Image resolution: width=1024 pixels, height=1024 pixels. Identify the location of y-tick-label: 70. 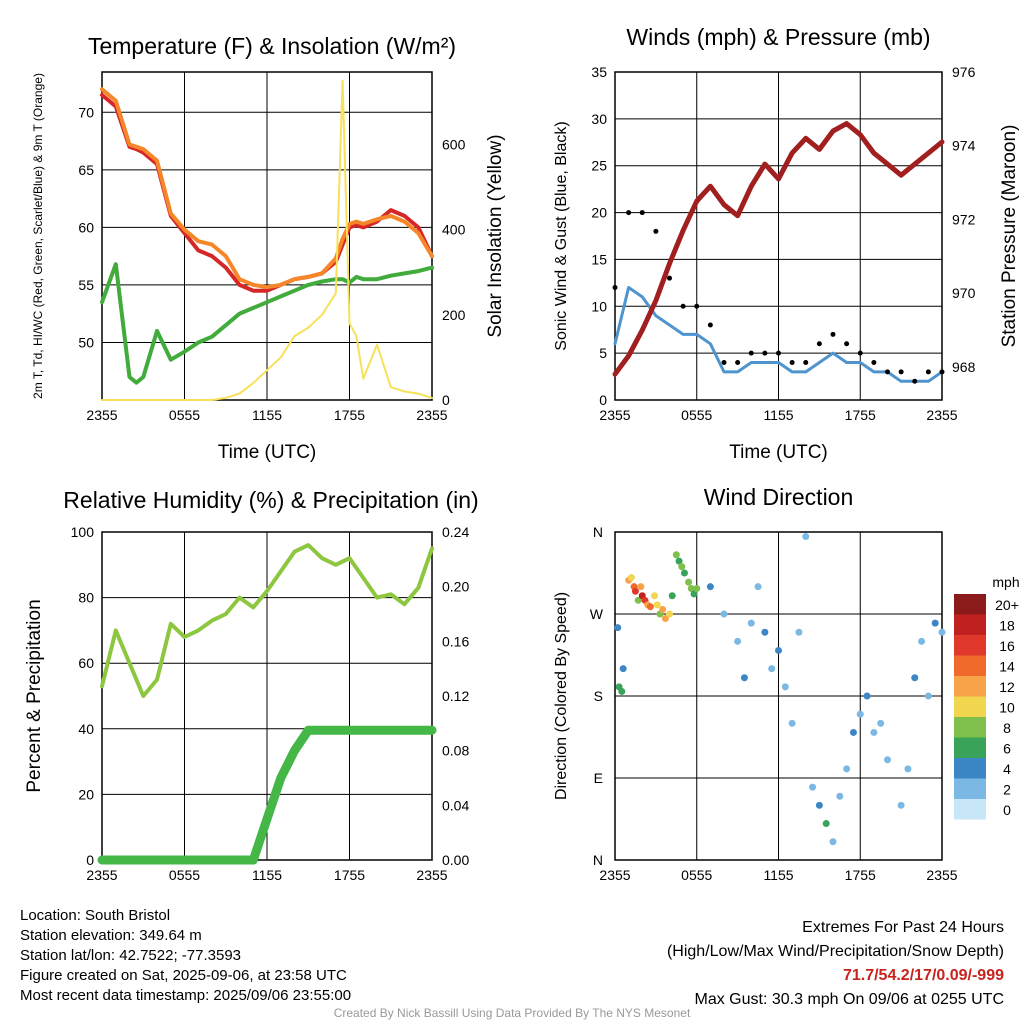
(86, 112).